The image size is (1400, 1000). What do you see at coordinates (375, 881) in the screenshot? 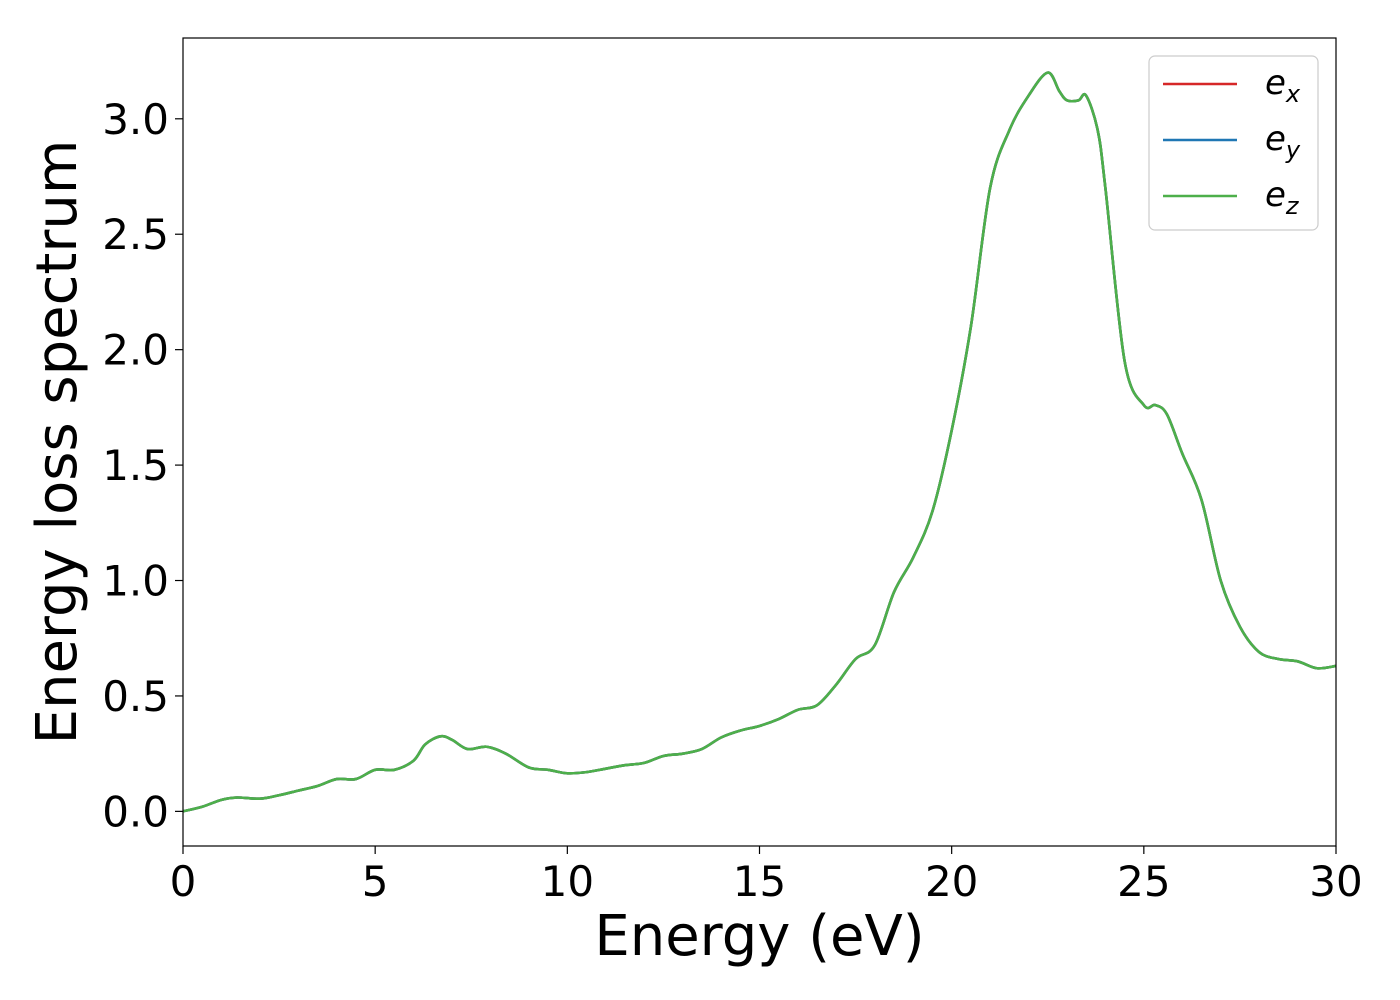
I see `x-tick-label: 5` at bounding box center [375, 881].